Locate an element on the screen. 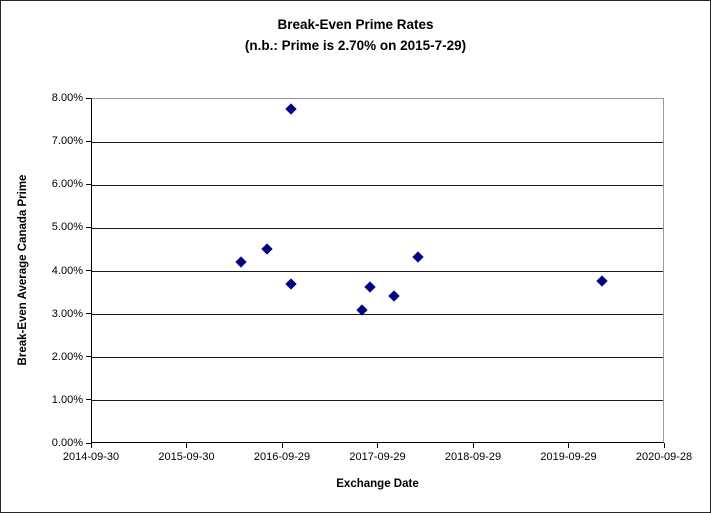 Image resolution: width=711 pixels, height=513 pixels. x-axis-tick-label: 2015-09-30 is located at coordinates (186, 457).